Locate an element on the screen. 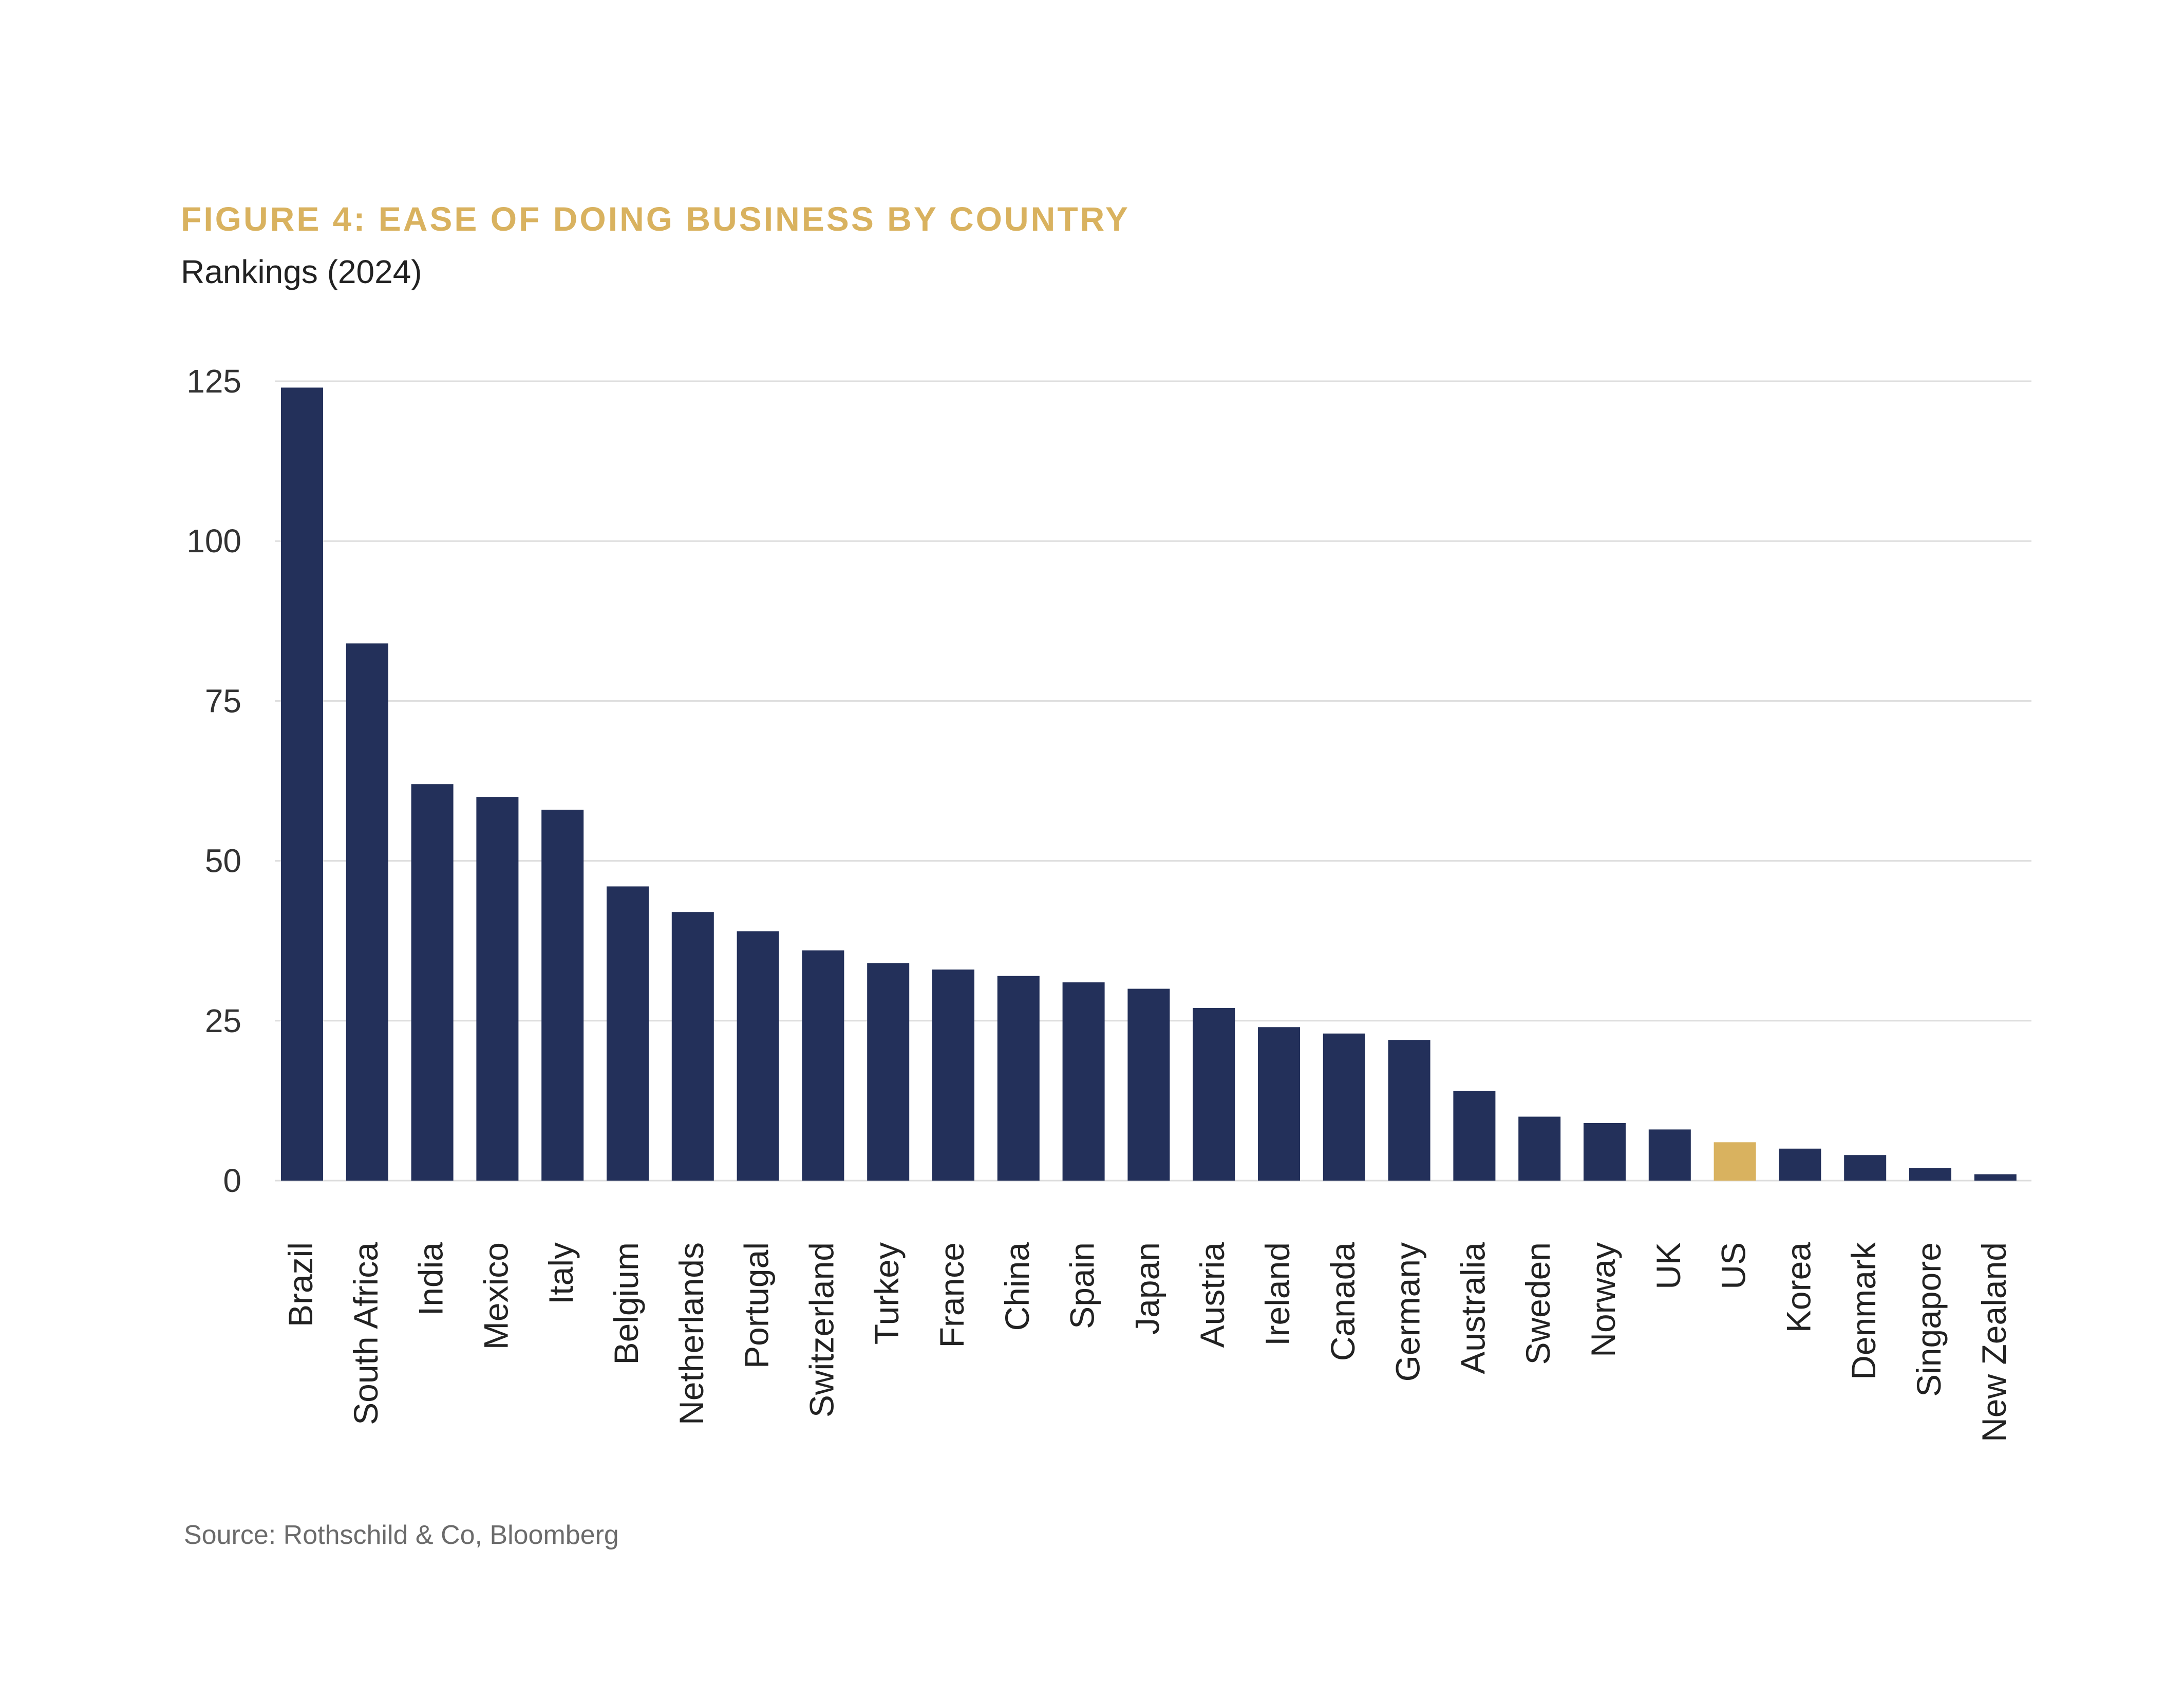 This screenshot has height=1699, width=2184. bar-turkey is located at coordinates (889, 1072).